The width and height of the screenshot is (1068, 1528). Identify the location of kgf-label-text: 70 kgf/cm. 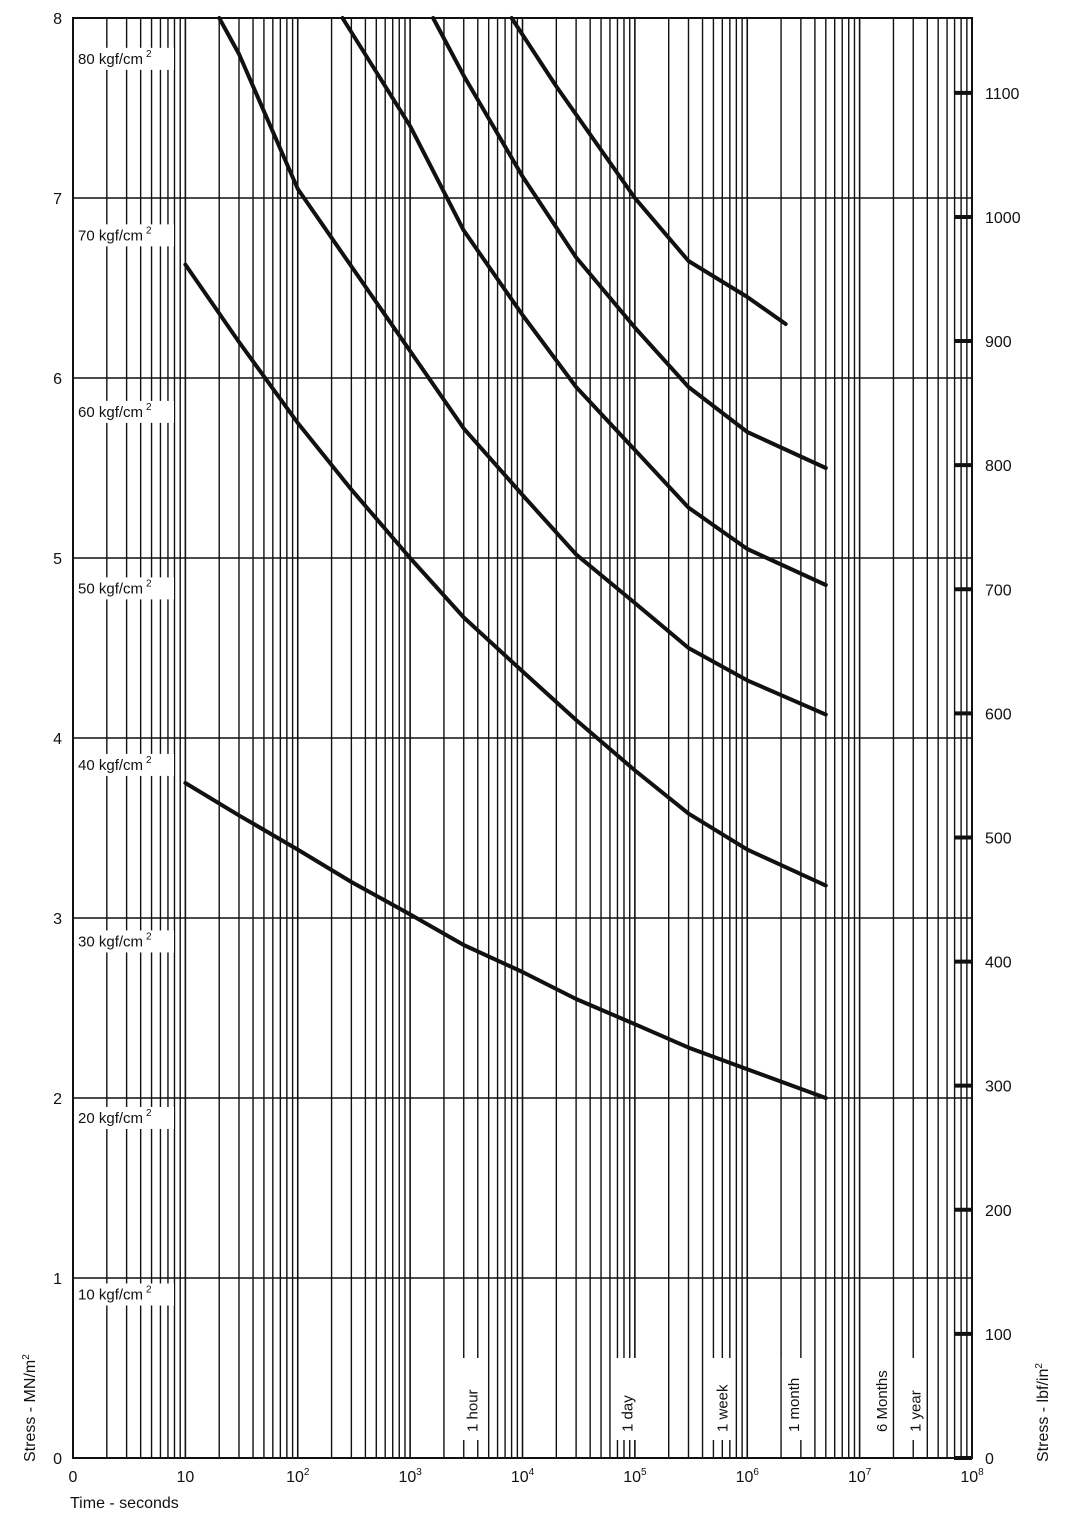
(110, 235).